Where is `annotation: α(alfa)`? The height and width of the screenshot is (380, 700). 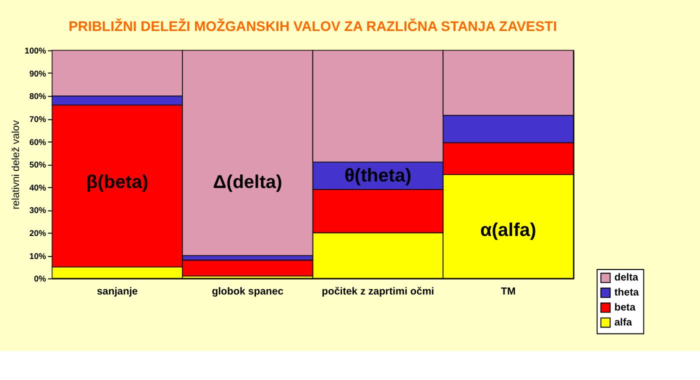 annotation: α(alfa) is located at coordinates (508, 229).